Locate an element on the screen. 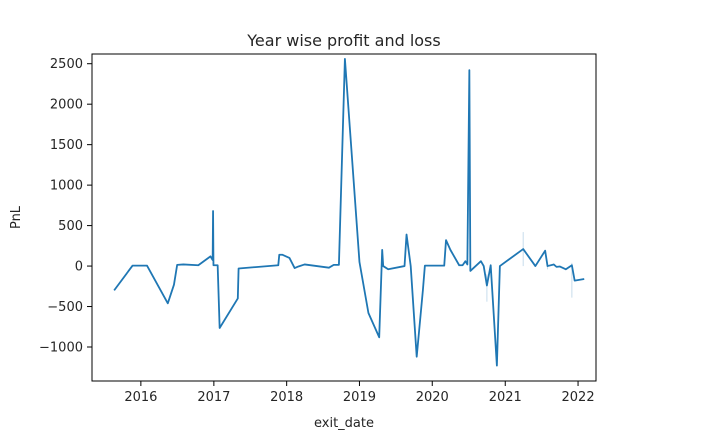 The width and height of the screenshot is (706, 445). y-tick-label: 2000 is located at coordinates (66, 105).